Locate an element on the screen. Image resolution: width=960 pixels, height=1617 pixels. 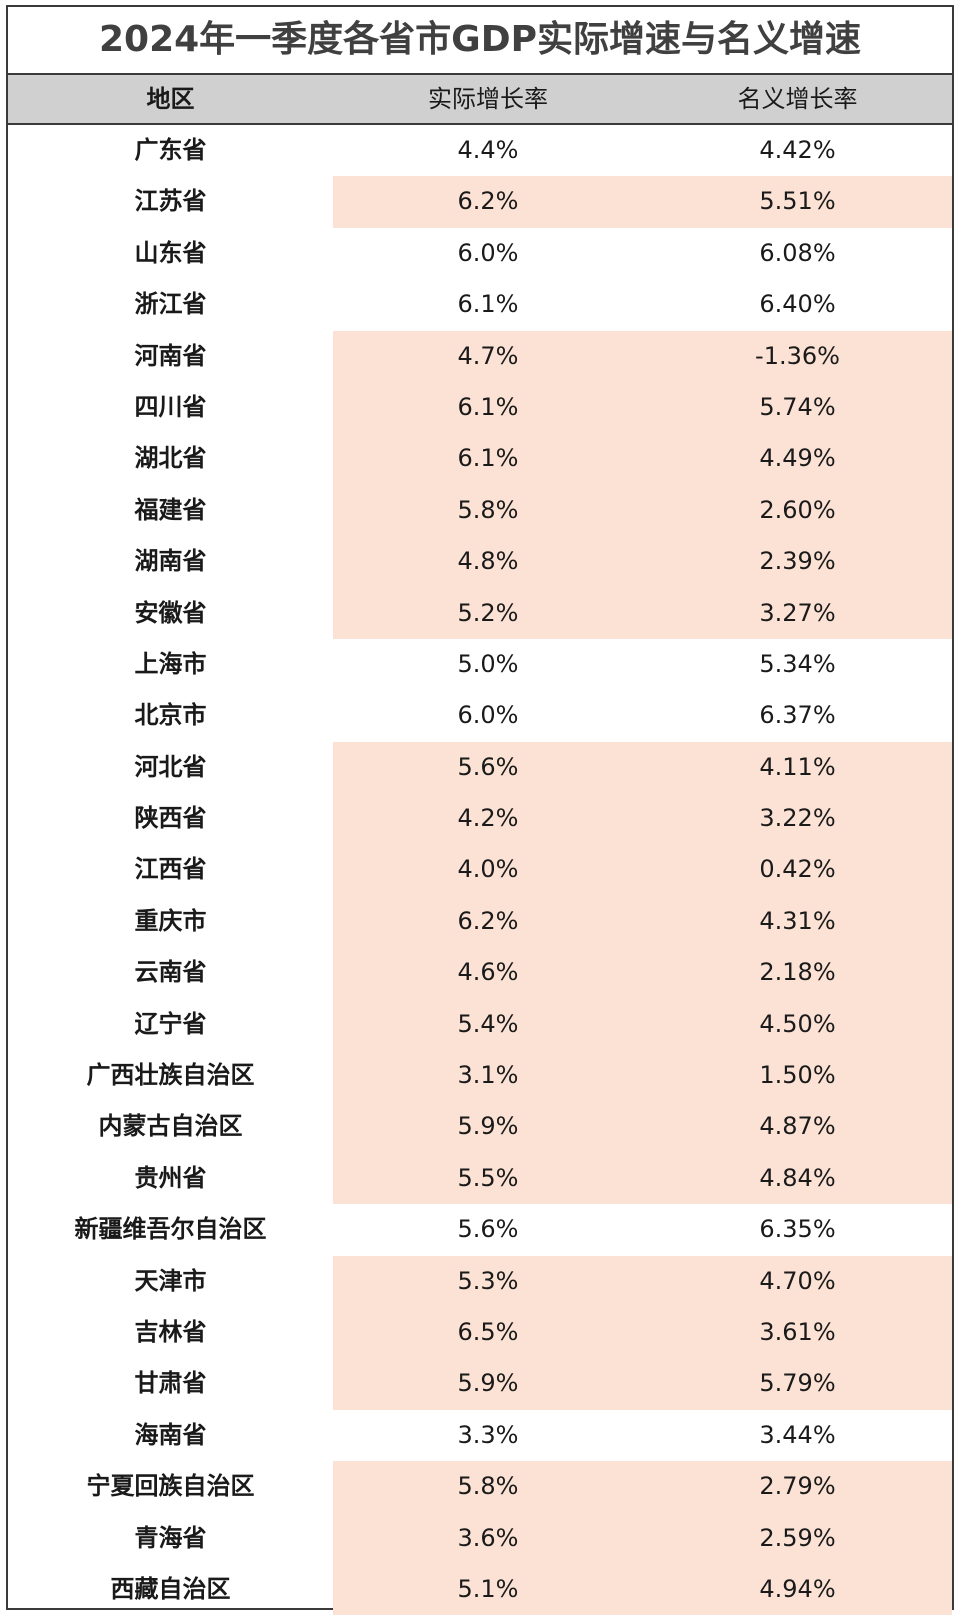
region-cell: 河南省 is located at coordinates (170, 355).